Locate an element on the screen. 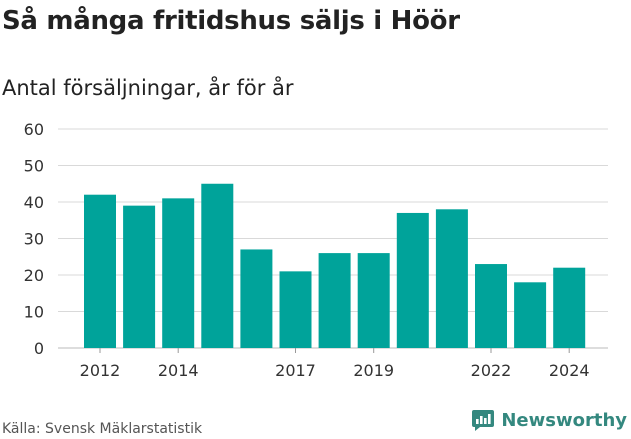  chart-title: Så många fritidshus säljs i Höör is located at coordinates (231, 21).